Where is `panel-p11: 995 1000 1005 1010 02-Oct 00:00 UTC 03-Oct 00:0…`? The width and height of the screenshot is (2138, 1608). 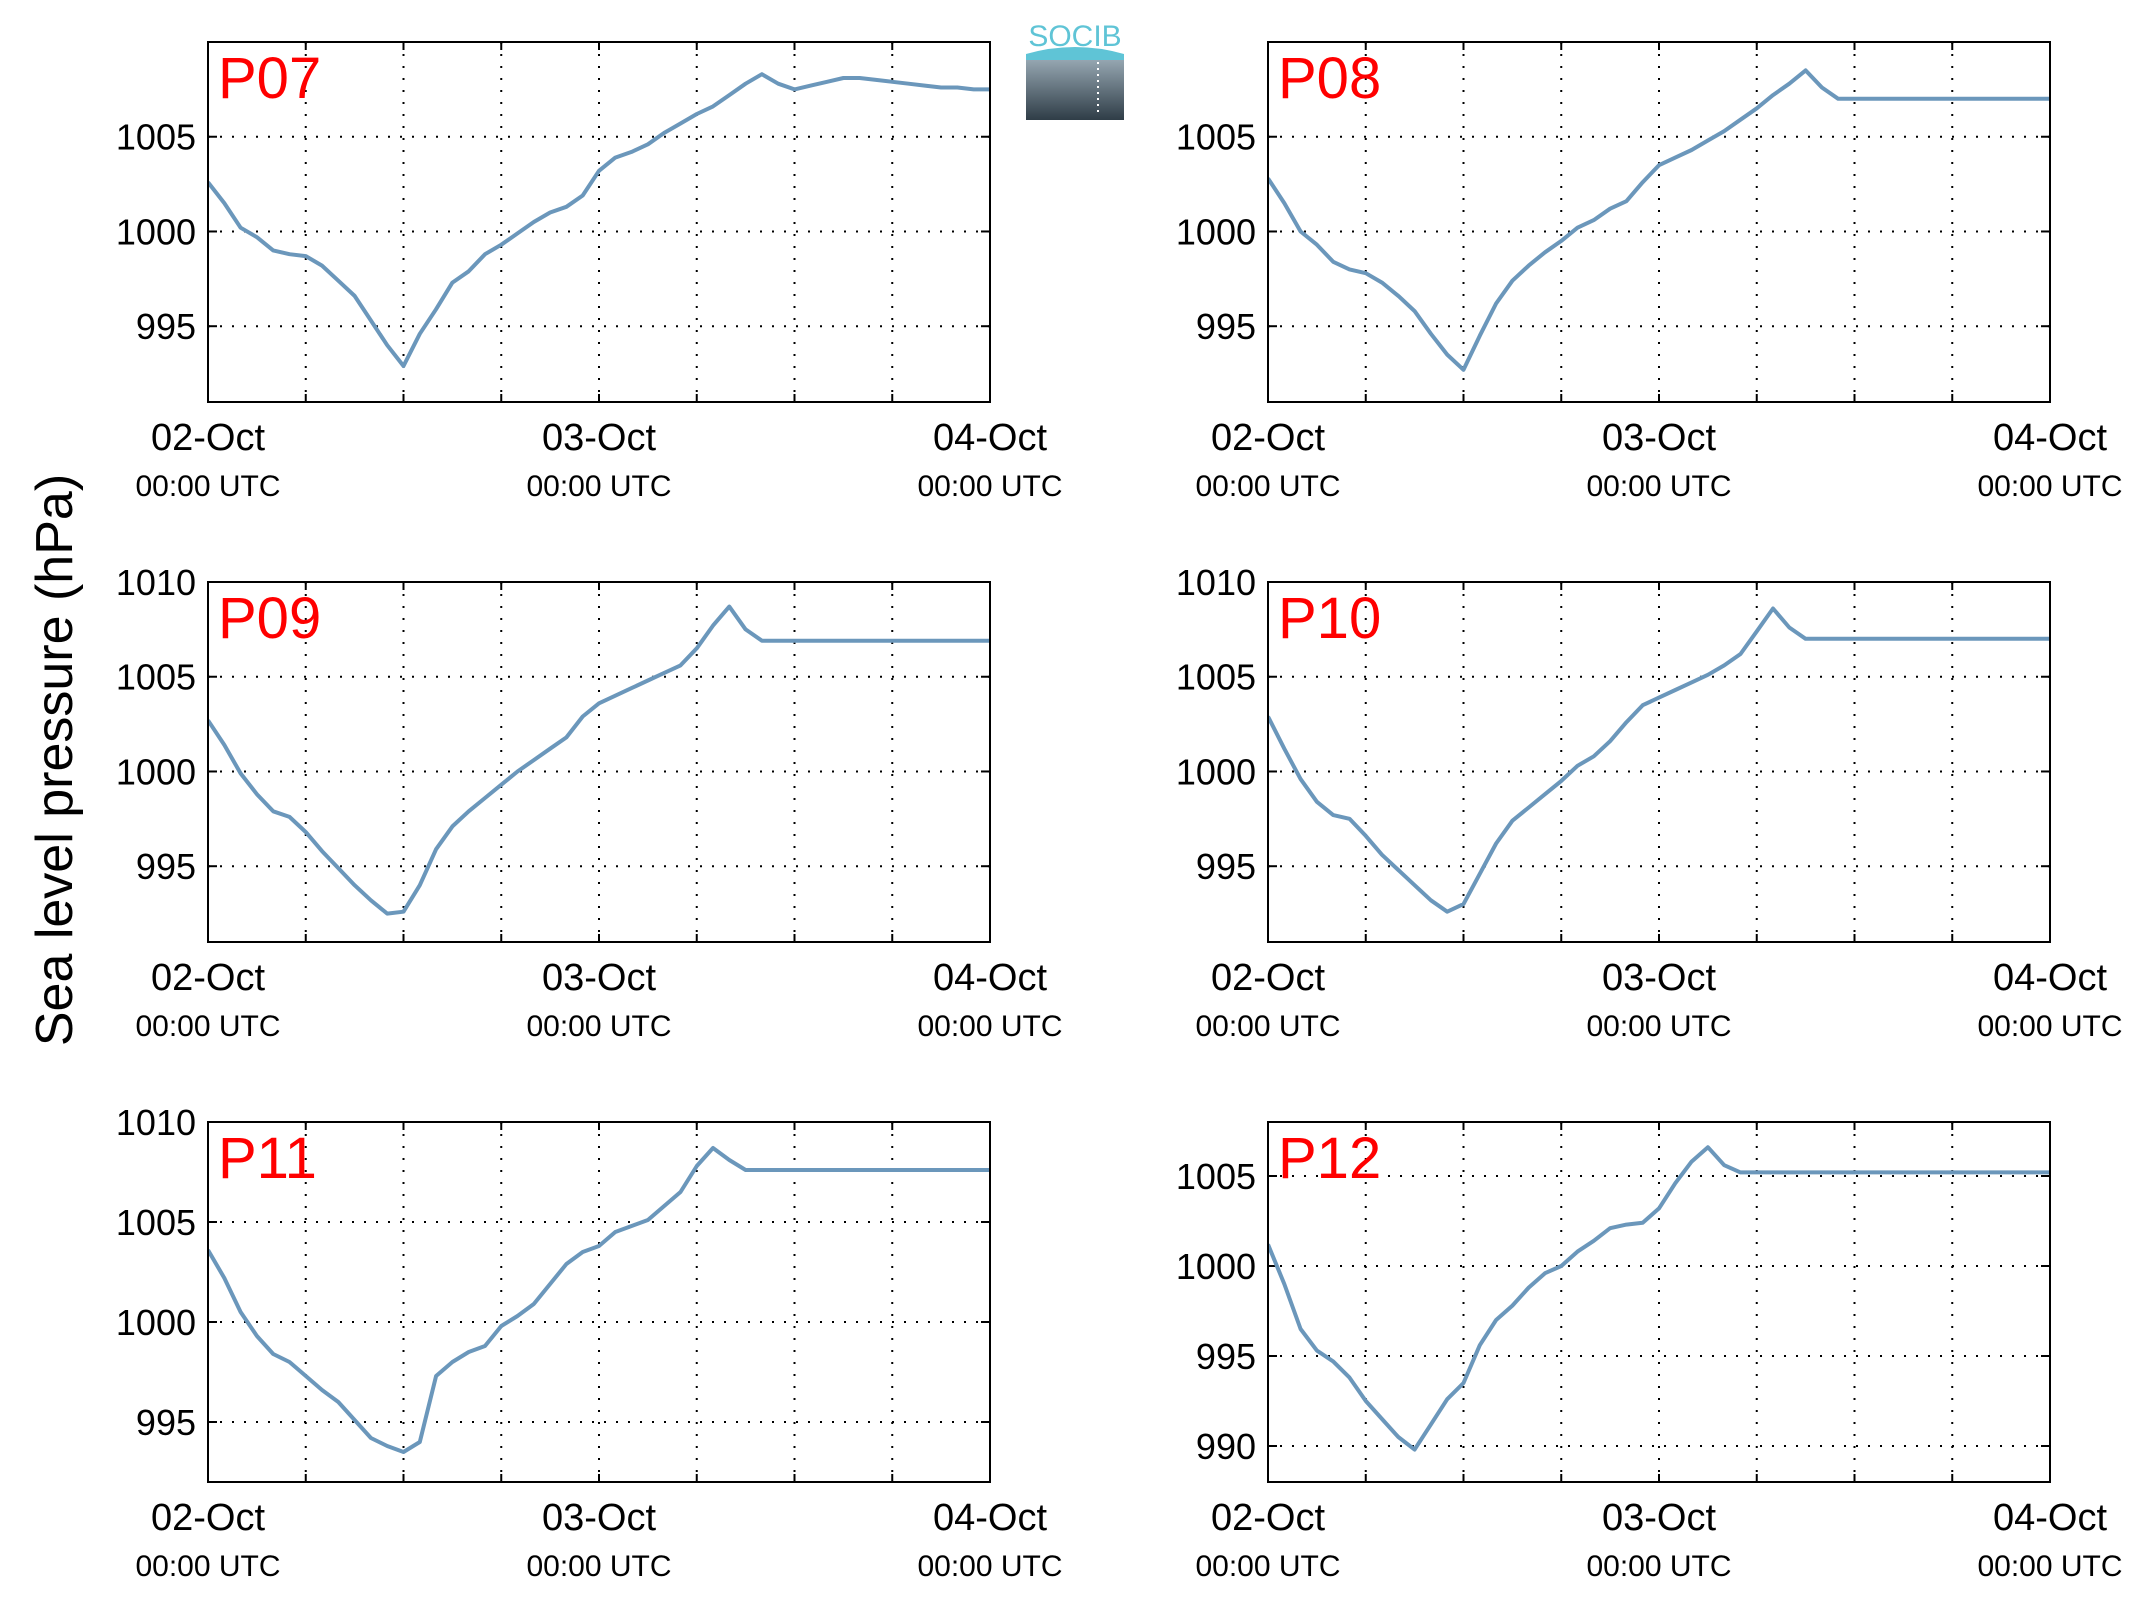
panel-p11: 995 1000 1005 1010 02-Oct 00:00 UTC 03-Oct 00:0… is located at coordinates (589, 1342).